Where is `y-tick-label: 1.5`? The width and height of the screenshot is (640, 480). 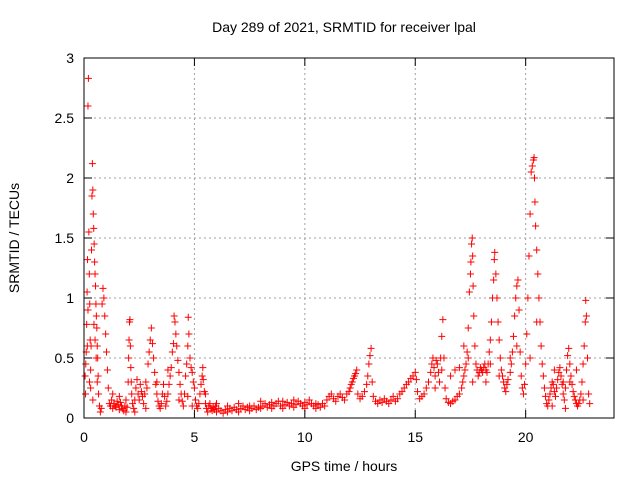 y-tick-label: 1.5 is located at coordinates (65, 238).